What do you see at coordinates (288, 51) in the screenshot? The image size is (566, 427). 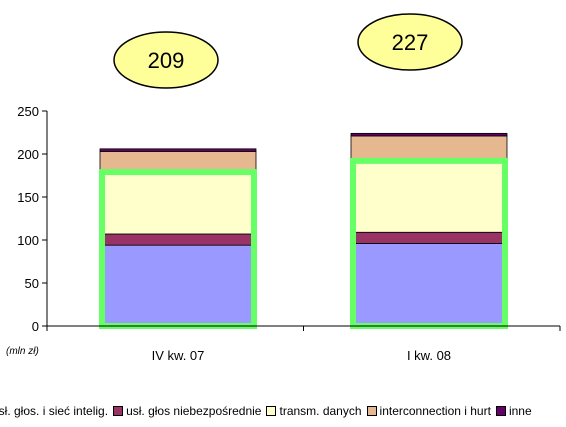 I see `total-bubbles: 209 227` at bounding box center [288, 51].